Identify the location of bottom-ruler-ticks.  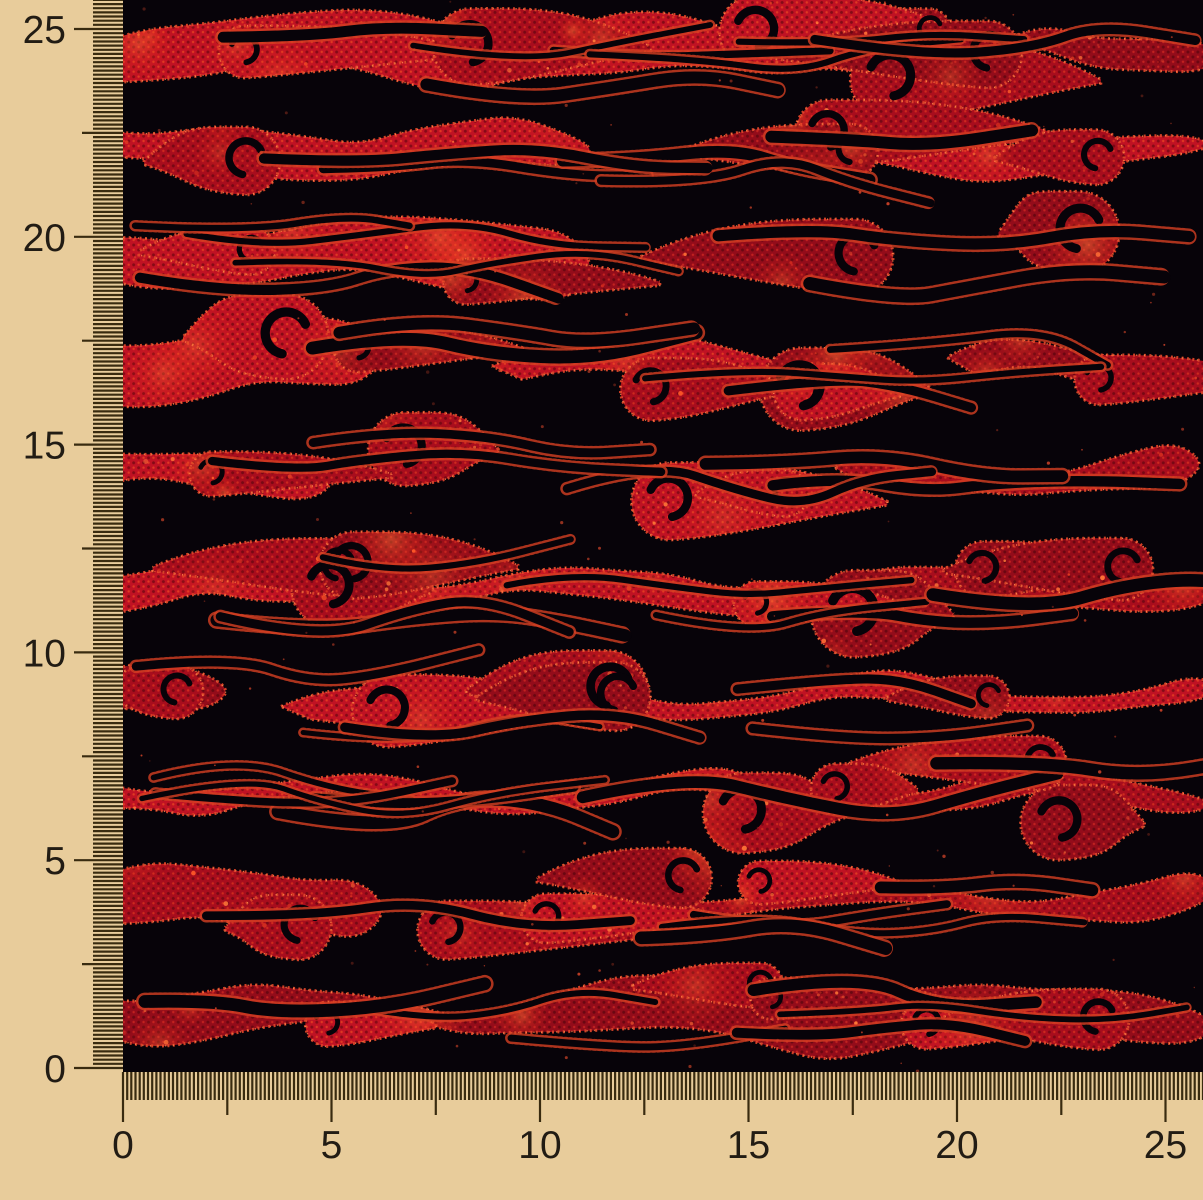
(662, 1097).